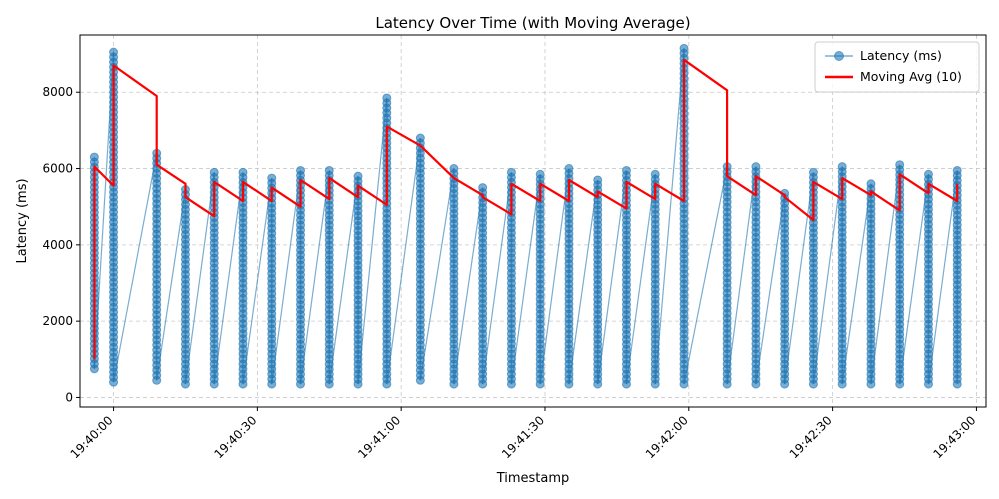 The width and height of the screenshot is (999, 499). Describe the element at coordinates (839, 56) in the screenshot. I see `legend-latency-marker-icon` at that location.